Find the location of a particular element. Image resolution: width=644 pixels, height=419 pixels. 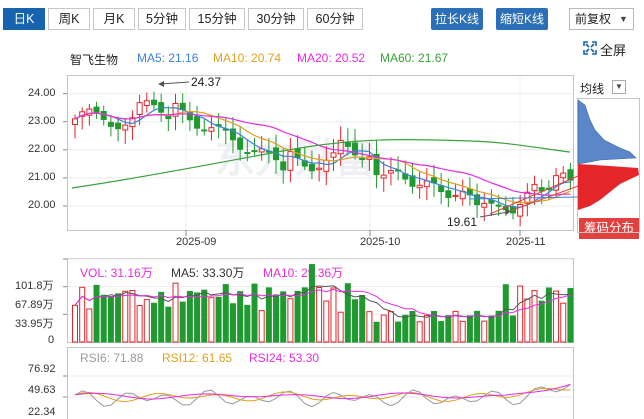

vol-legend: VOL: 31.16万 is located at coordinates (116, 273).